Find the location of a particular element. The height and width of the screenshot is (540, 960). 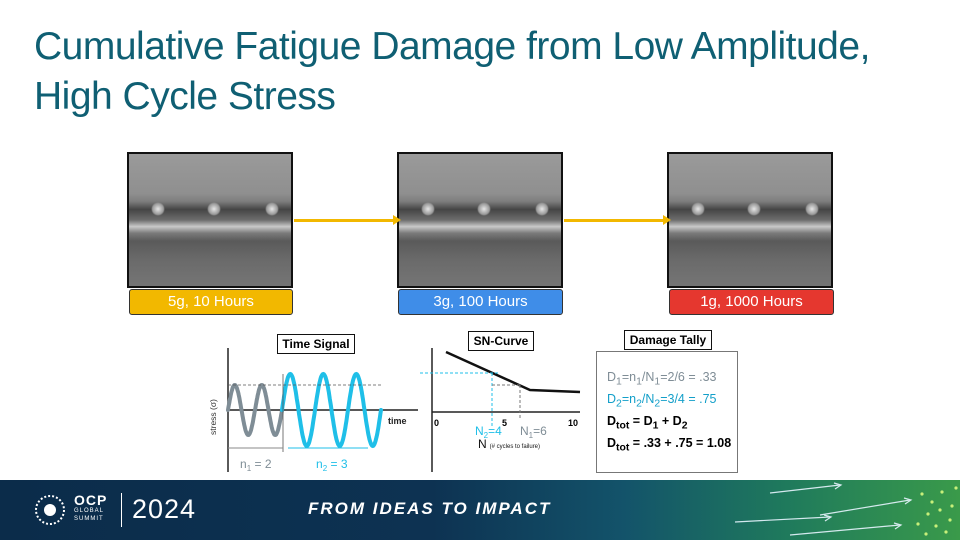

n2-failure-label: N2=4 is located at coordinates (488, 432).